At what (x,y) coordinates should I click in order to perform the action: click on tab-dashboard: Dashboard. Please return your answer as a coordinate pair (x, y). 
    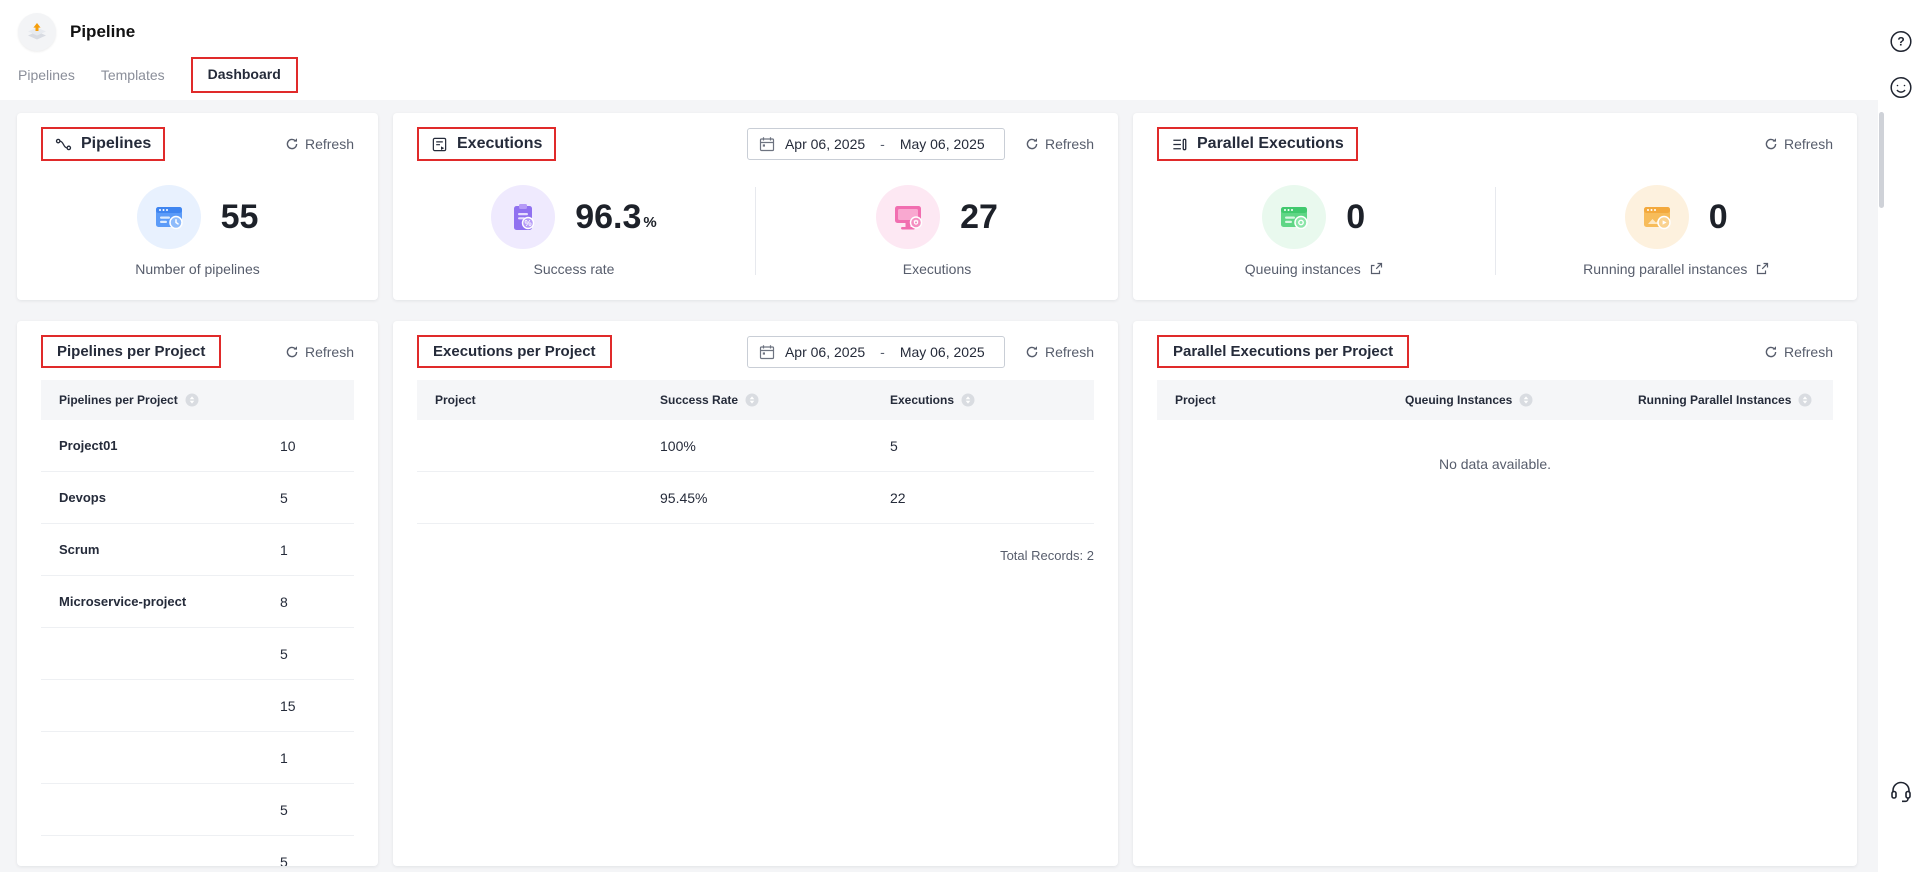
    Looking at the image, I should click on (244, 74).